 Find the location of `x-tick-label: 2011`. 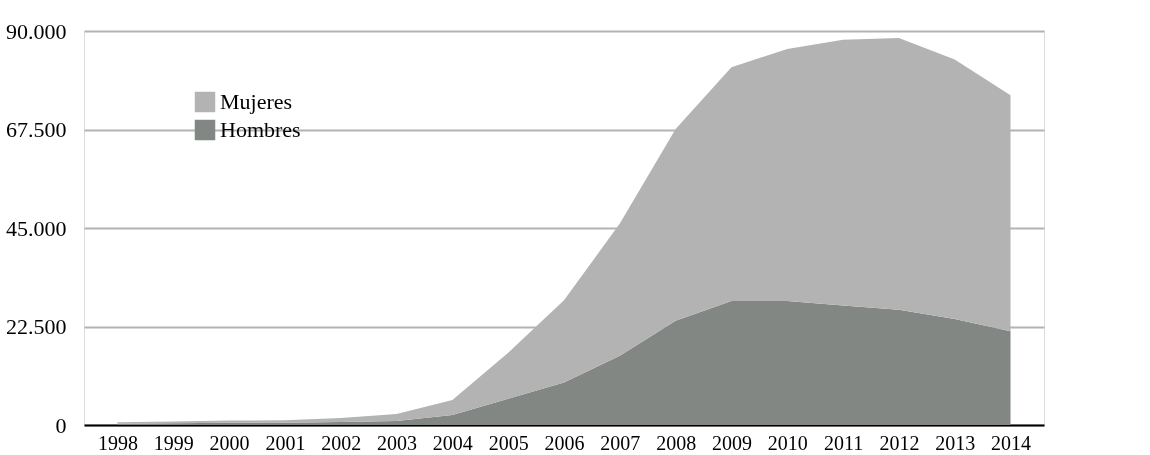

x-tick-label: 2011 is located at coordinates (843, 442).